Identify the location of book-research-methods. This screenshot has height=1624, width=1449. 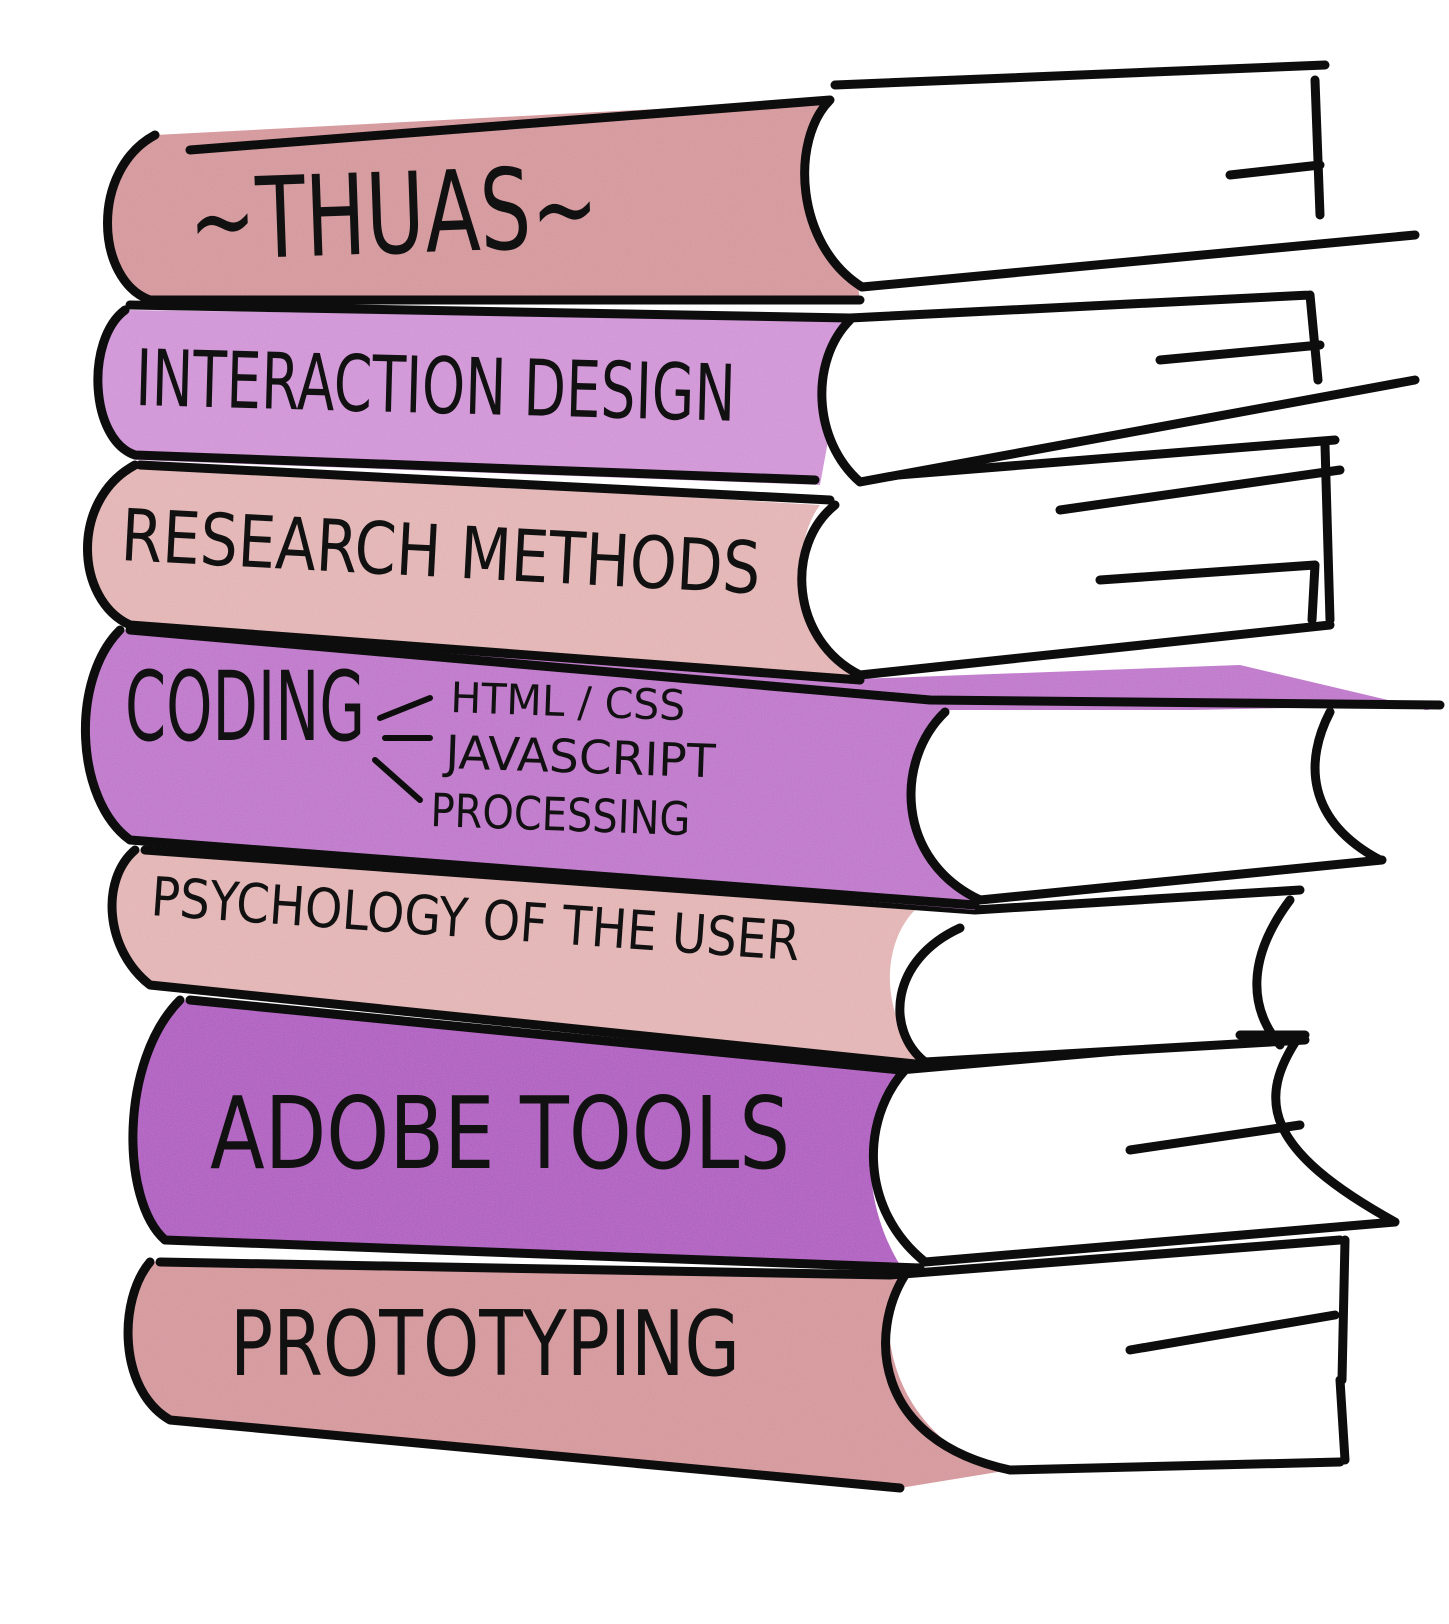
(714, 560).